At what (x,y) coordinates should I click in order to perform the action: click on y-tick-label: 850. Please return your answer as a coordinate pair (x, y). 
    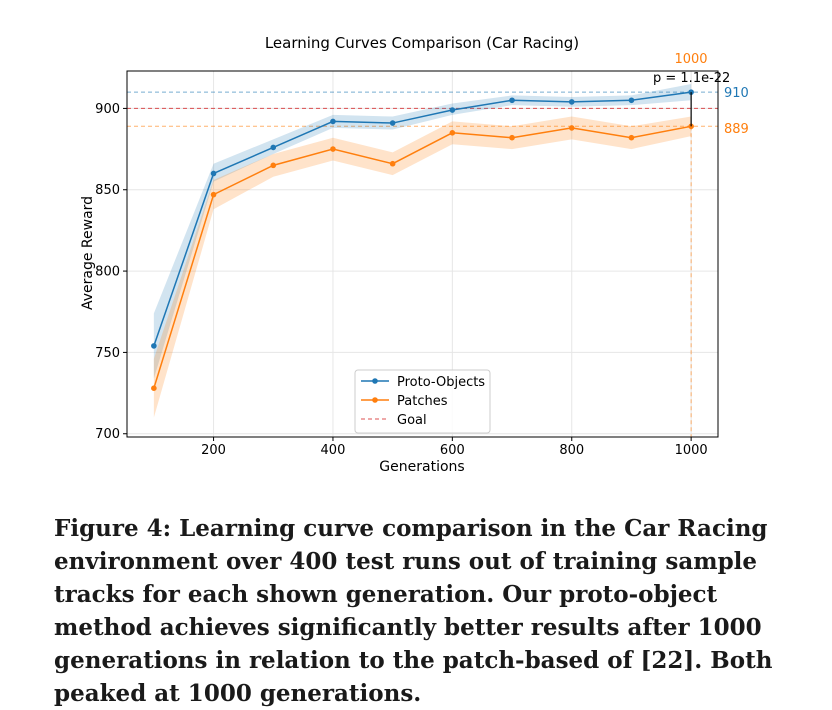
    Looking at the image, I should click on (107, 190).